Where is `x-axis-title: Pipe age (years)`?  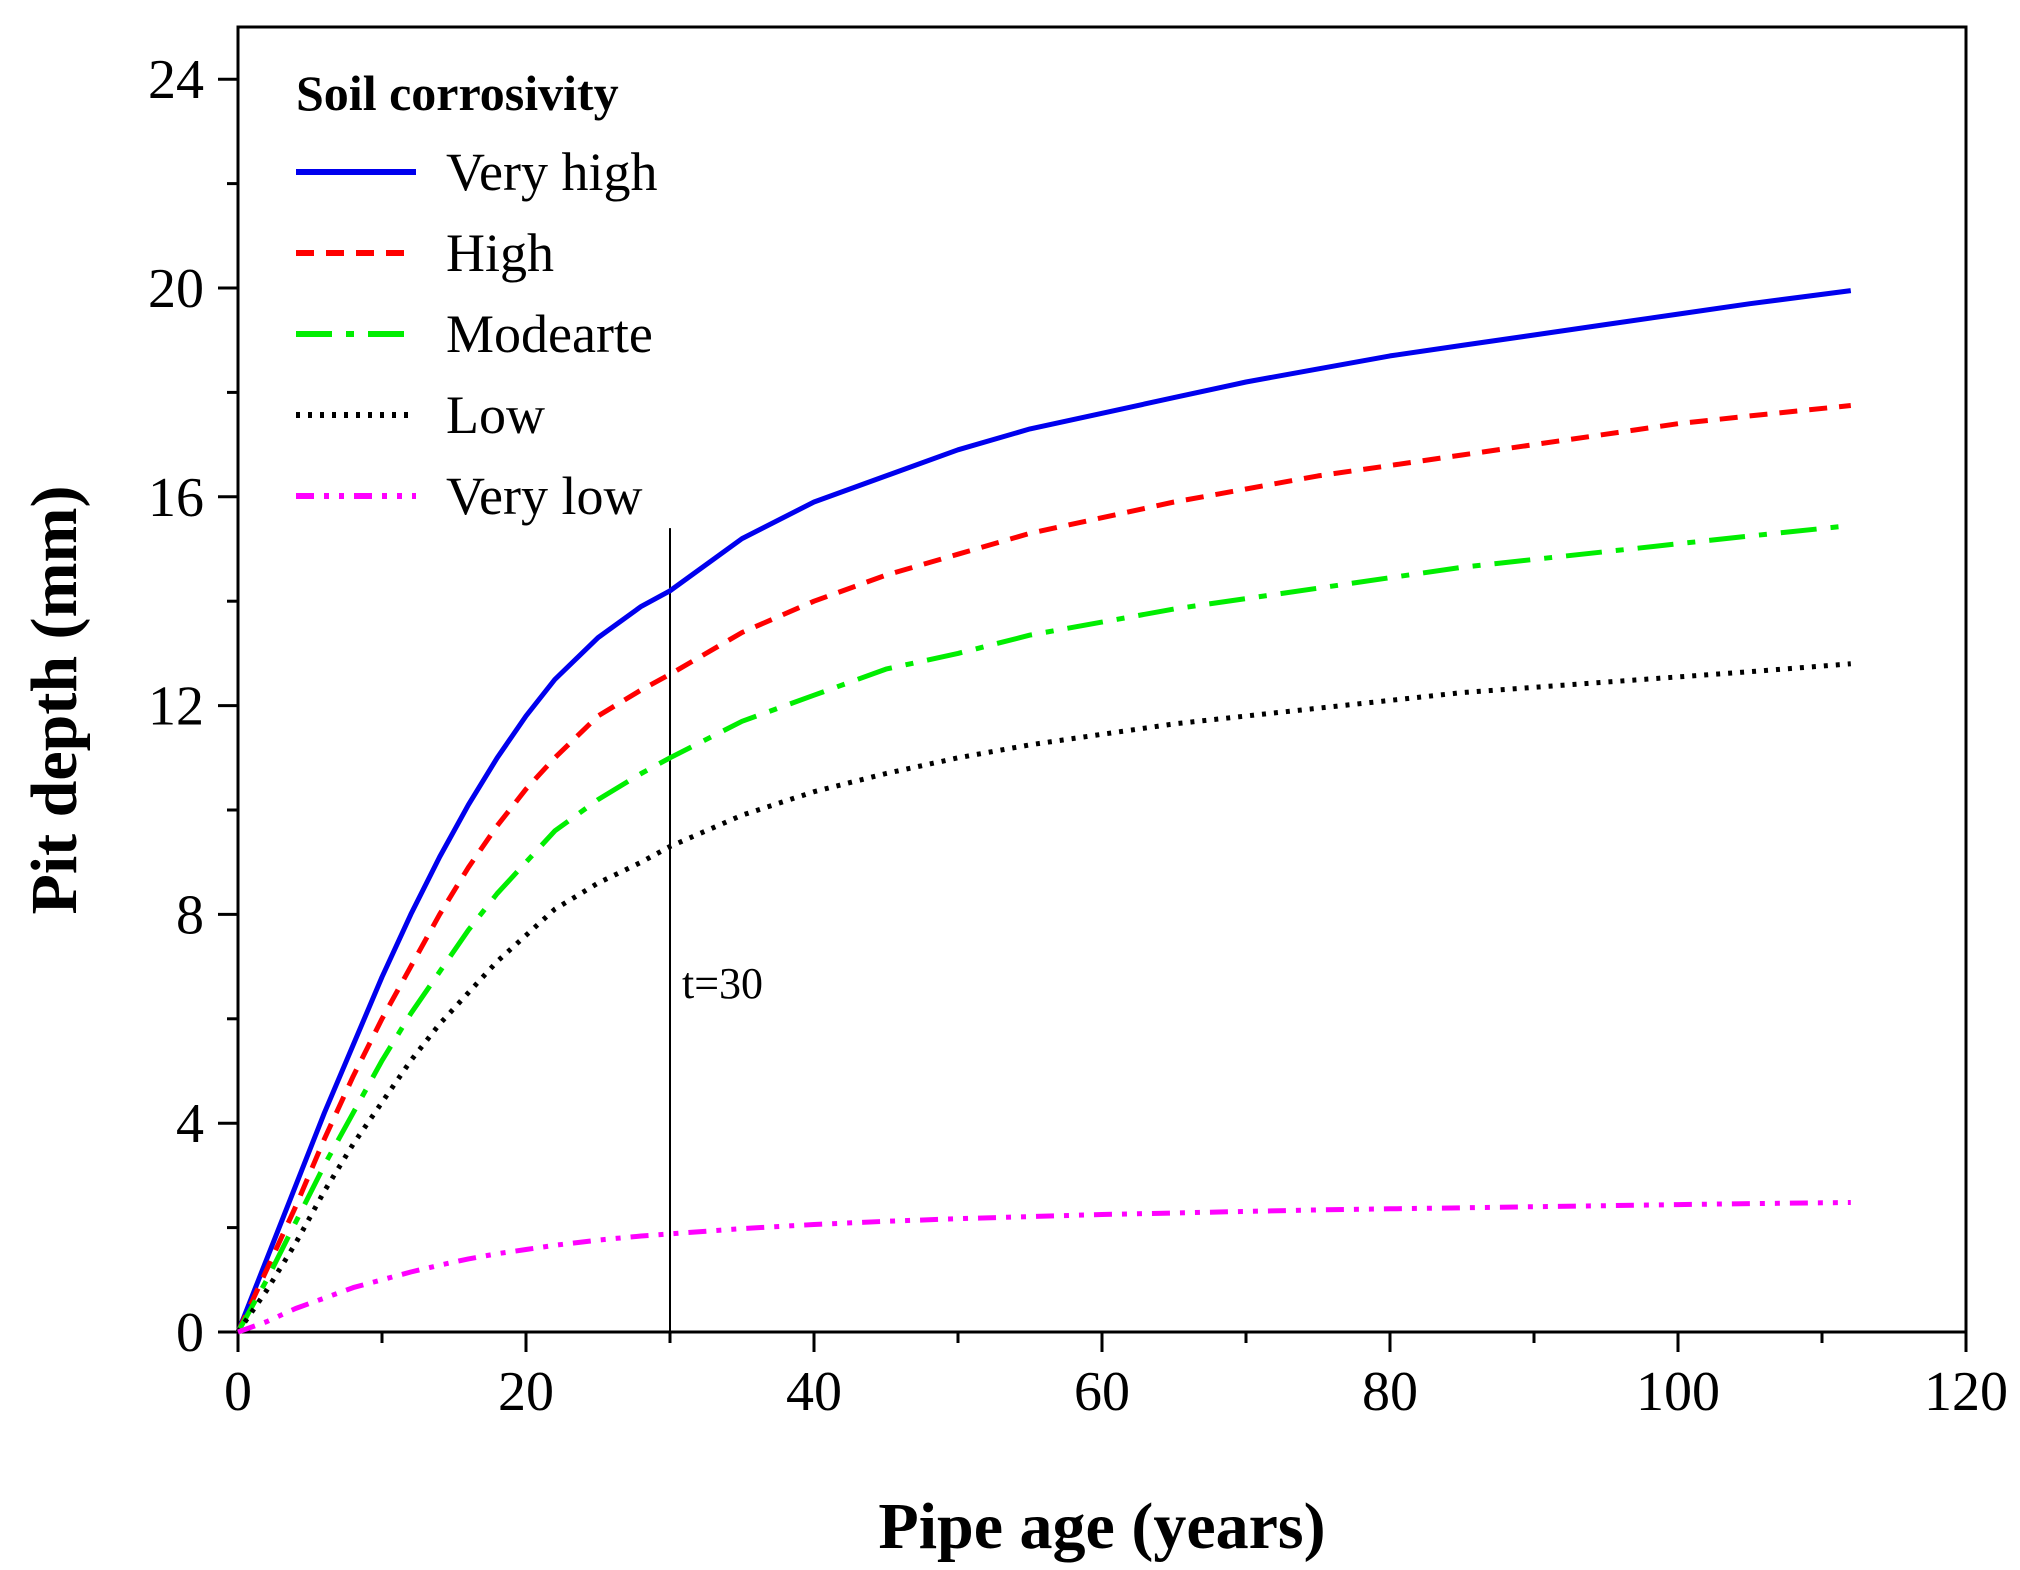 x-axis-title: Pipe age (years) is located at coordinates (1101, 1526).